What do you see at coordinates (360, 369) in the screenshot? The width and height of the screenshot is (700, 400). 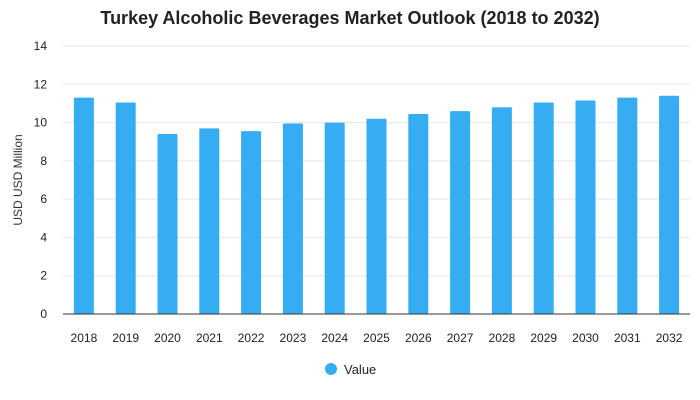 I see `legend-label: Value` at bounding box center [360, 369].